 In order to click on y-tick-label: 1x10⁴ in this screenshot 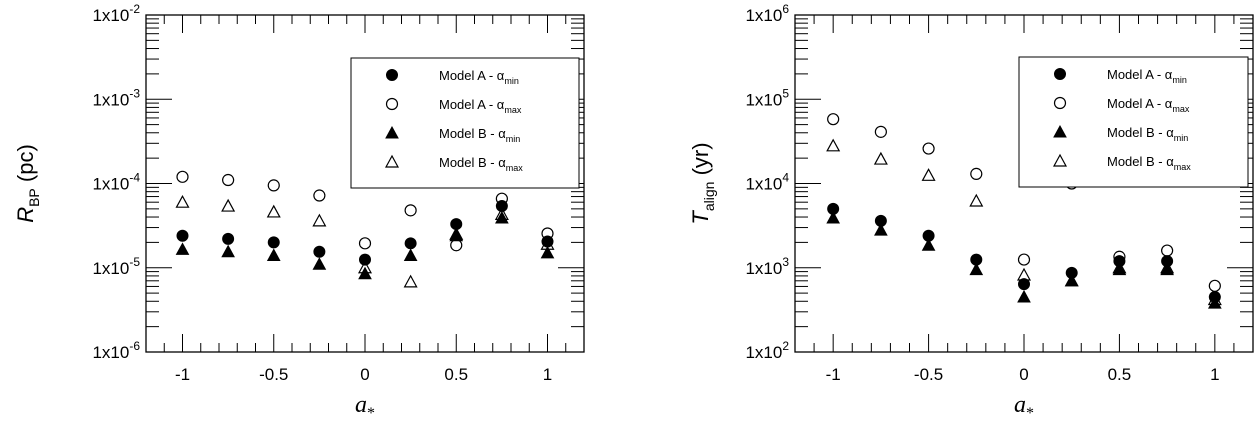, I will do `click(767, 182)`.